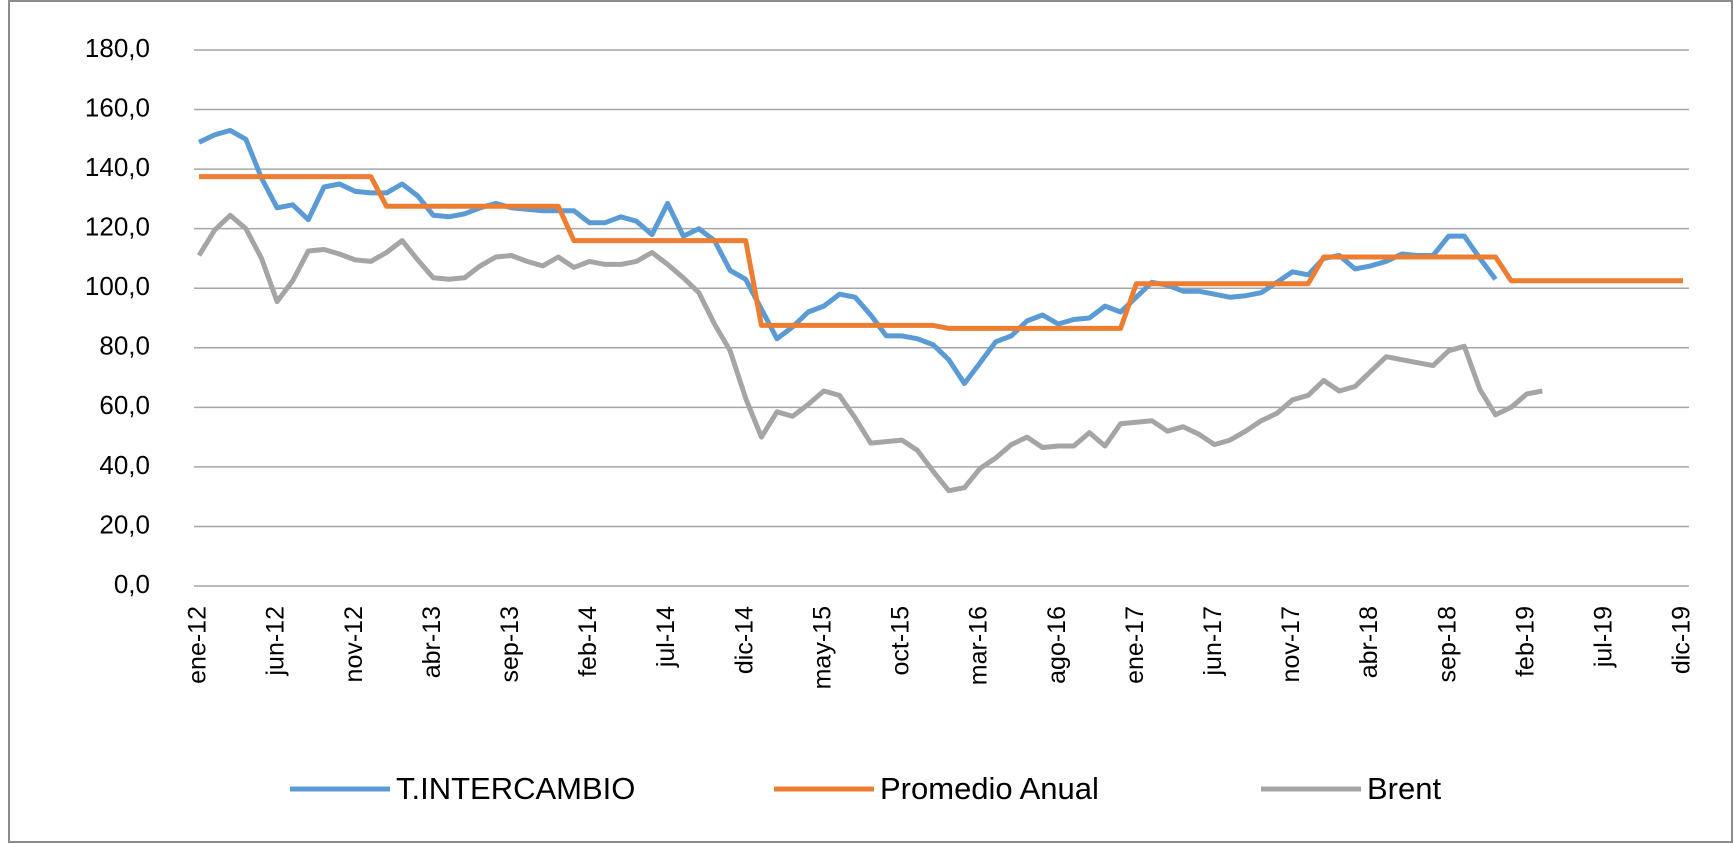  I want to click on y-tick-label: 140,0, so click(117, 167).